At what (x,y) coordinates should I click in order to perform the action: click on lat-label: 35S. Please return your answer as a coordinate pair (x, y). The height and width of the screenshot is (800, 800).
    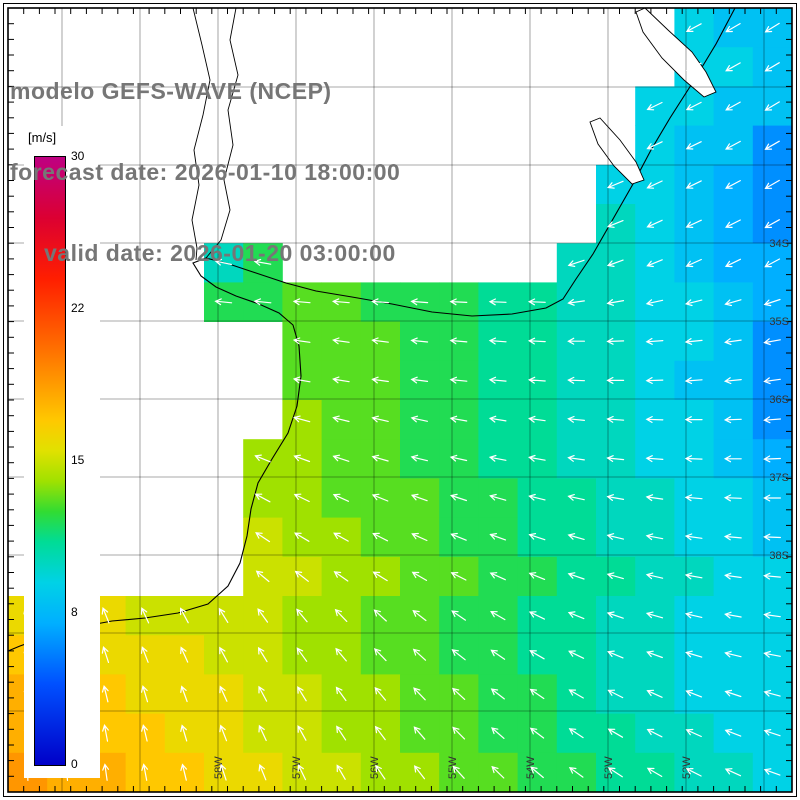
    Looking at the image, I should click on (779, 322).